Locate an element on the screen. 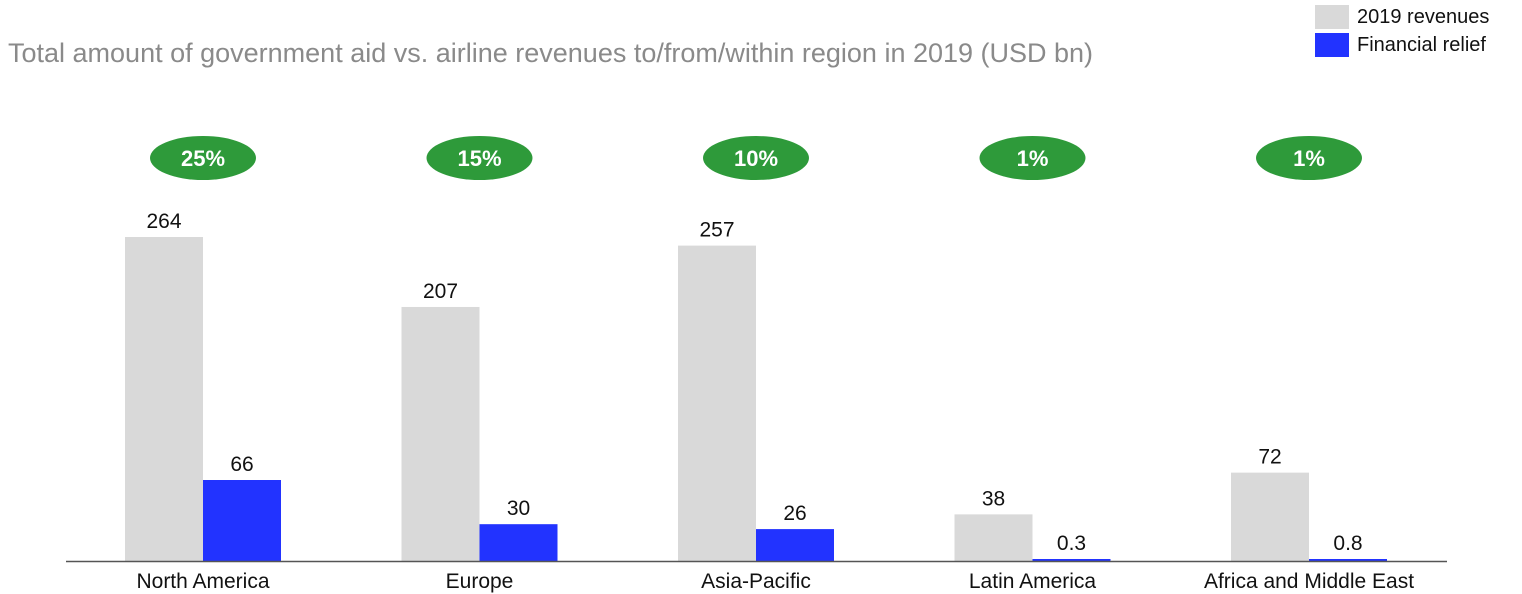 This screenshot has height=594, width=1522. legend: 2019 revenues Financial relief is located at coordinates (1415, 31).